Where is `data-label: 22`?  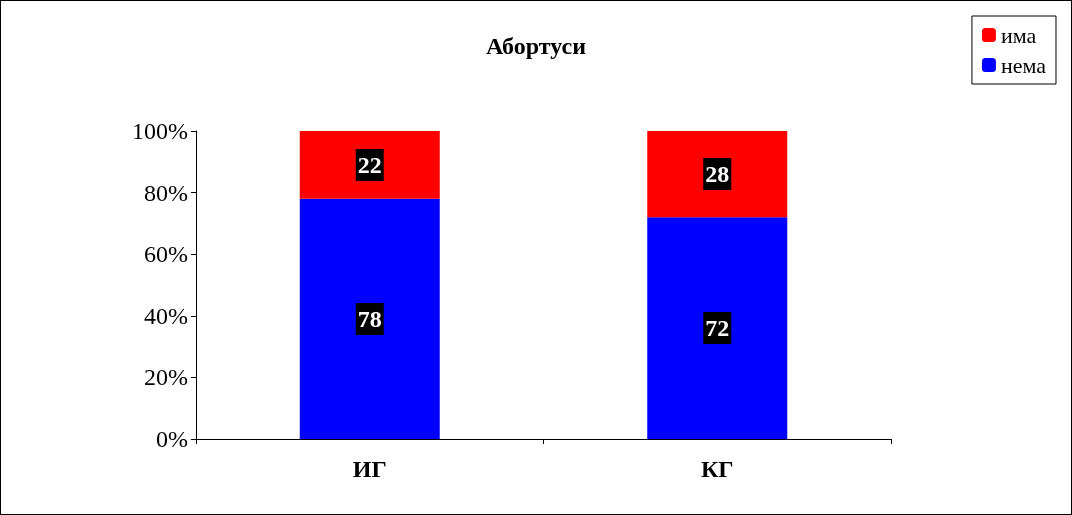 data-label: 22 is located at coordinates (369, 164).